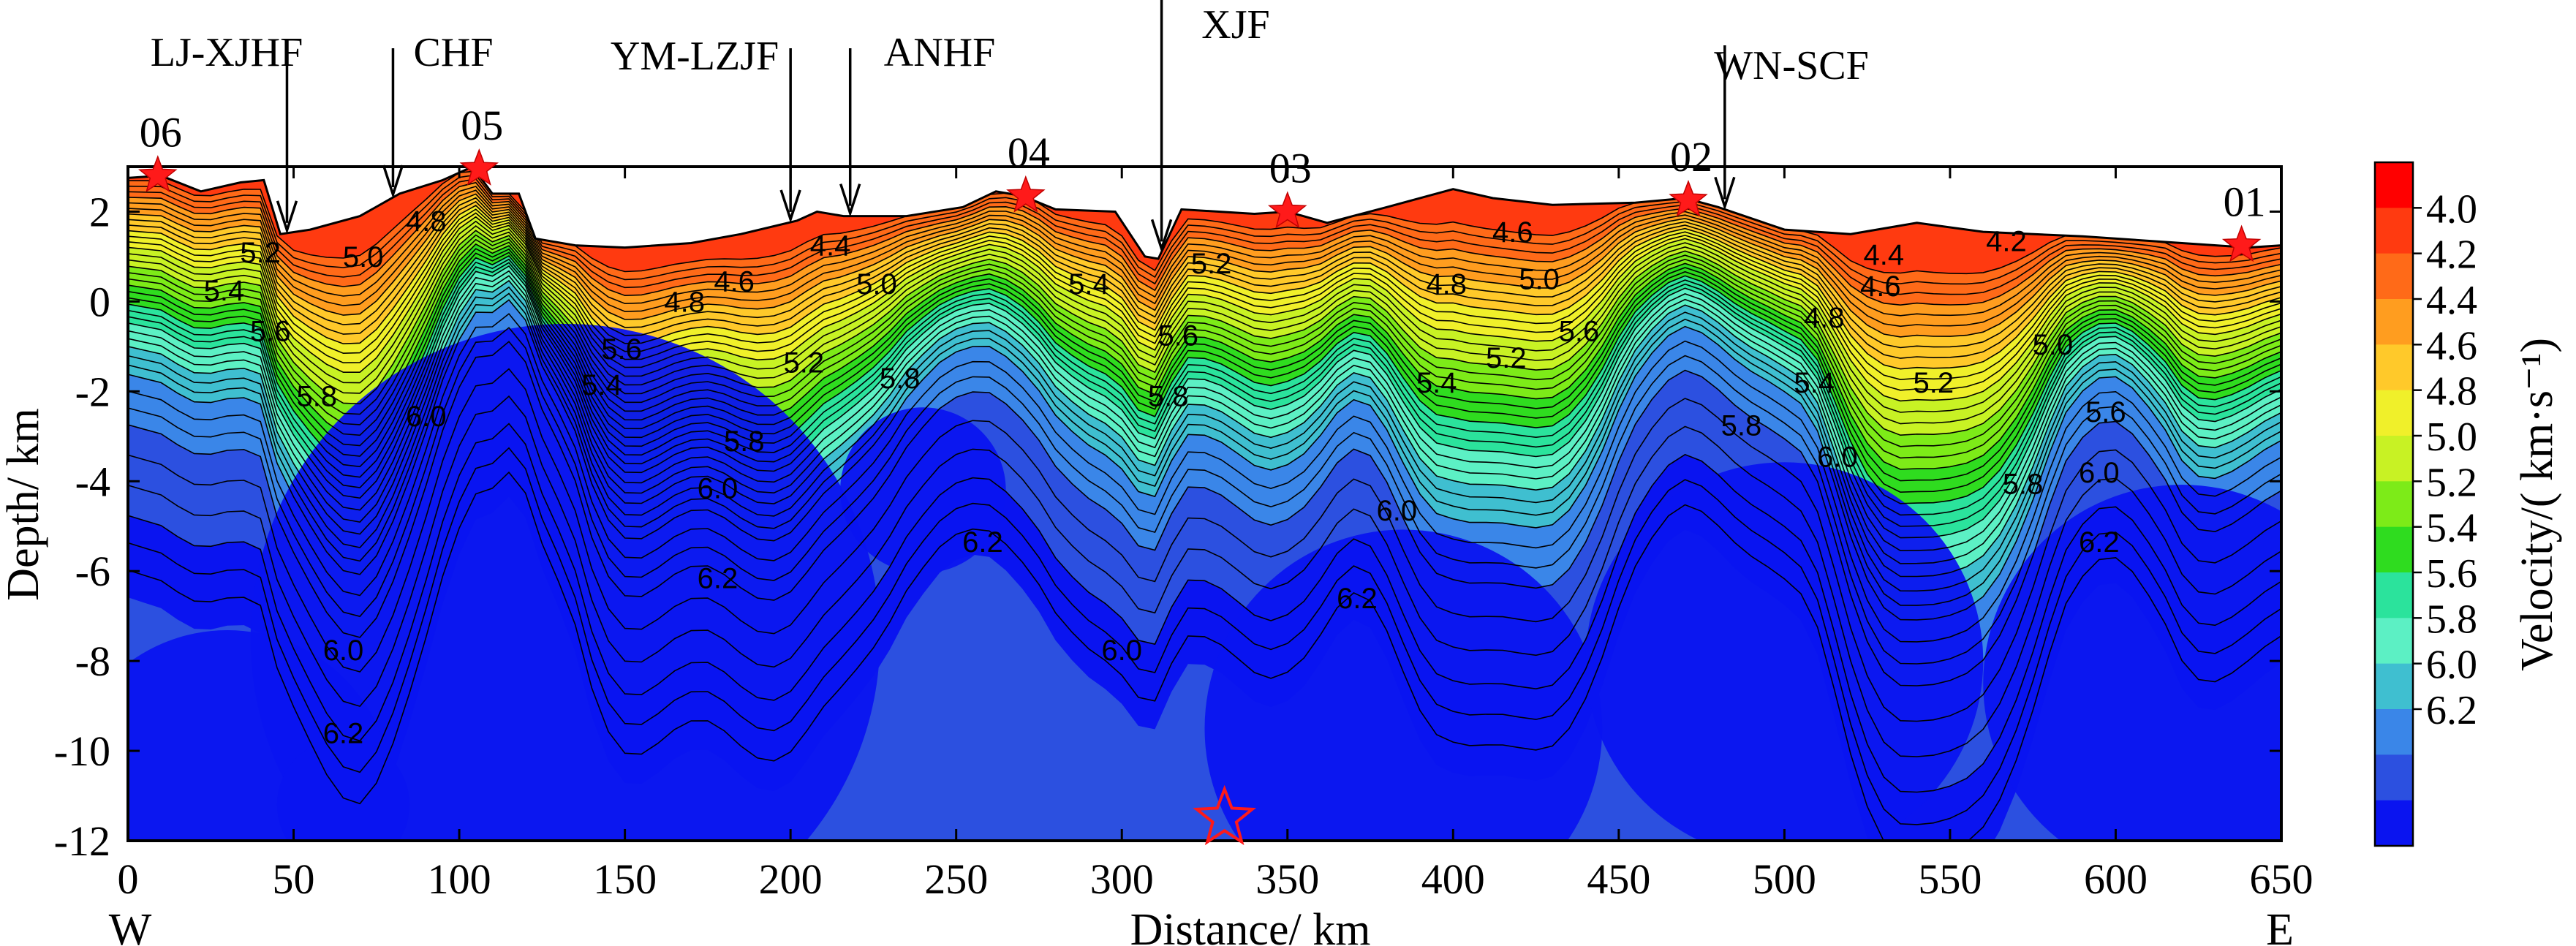  Describe the element at coordinates (2451, 437) in the screenshot. I see `colorbar-tick-label: 5.0` at that location.